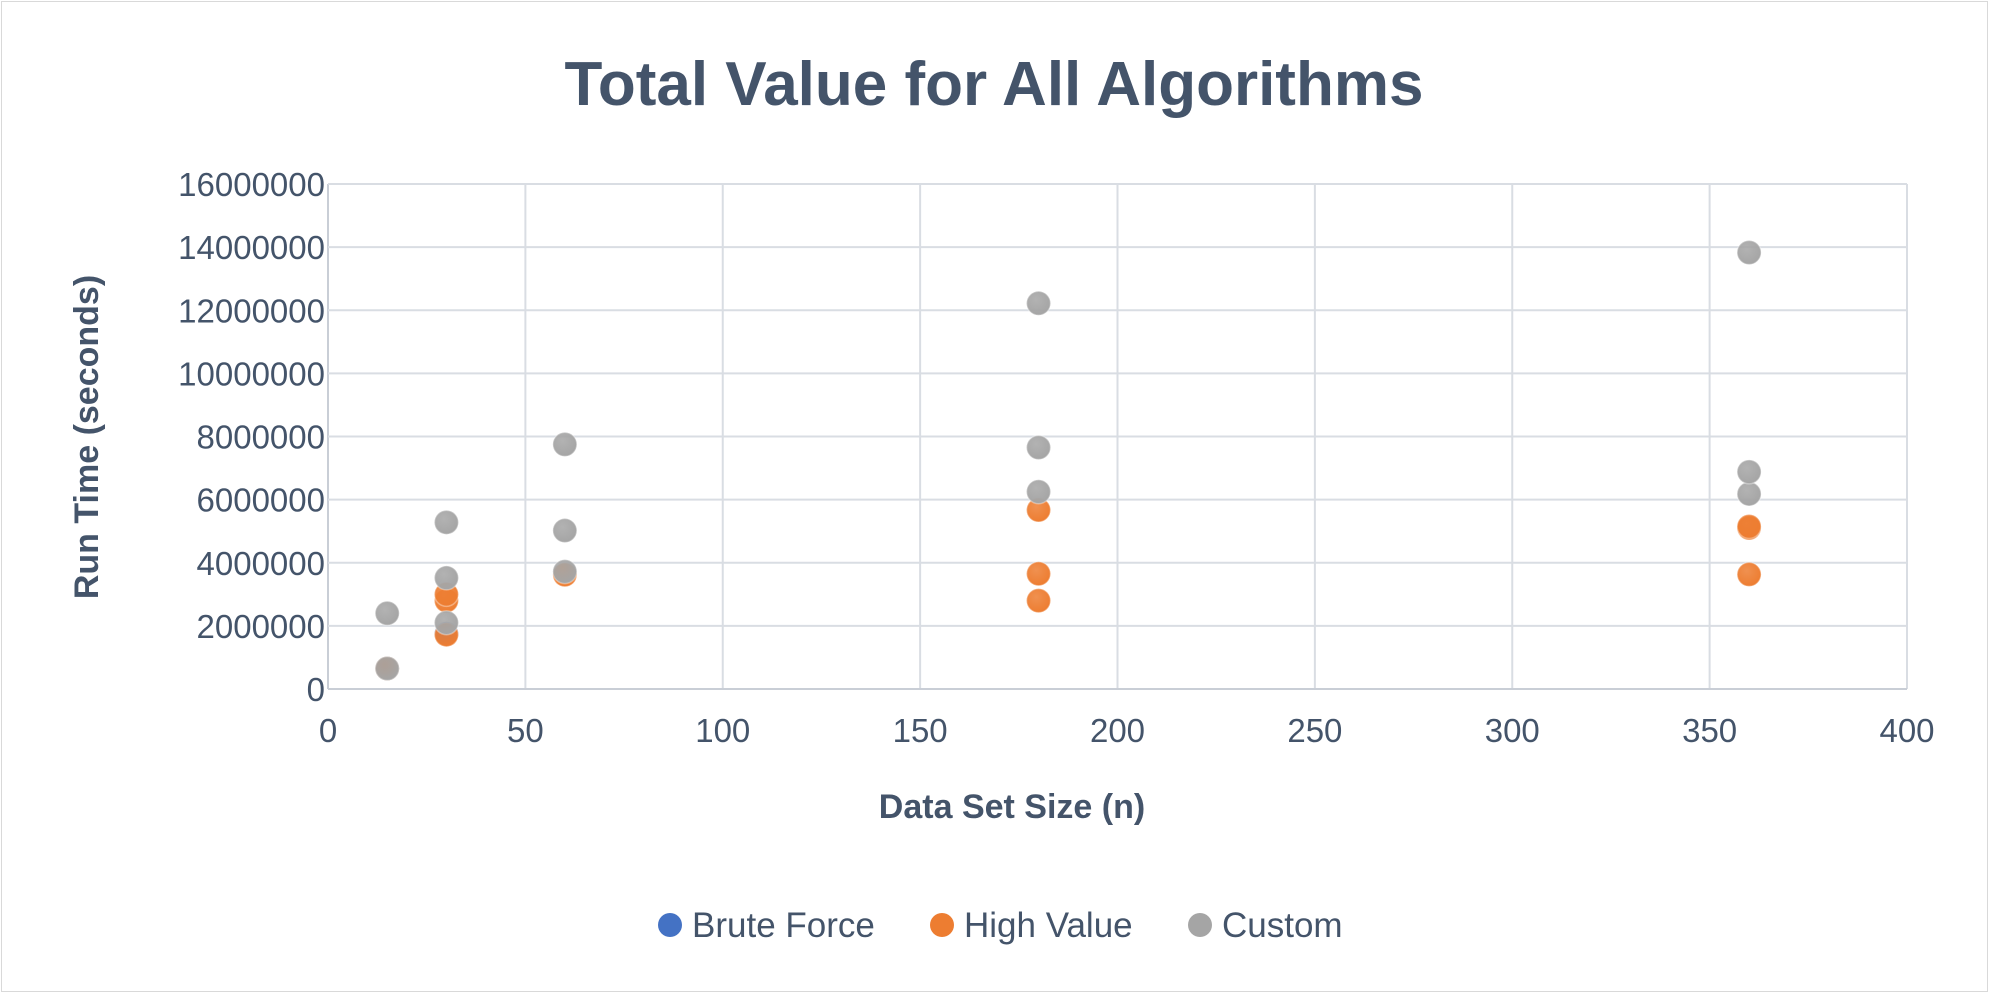 The width and height of the screenshot is (1989, 993). I want to click on legend-label: Brute Force, so click(783, 925).